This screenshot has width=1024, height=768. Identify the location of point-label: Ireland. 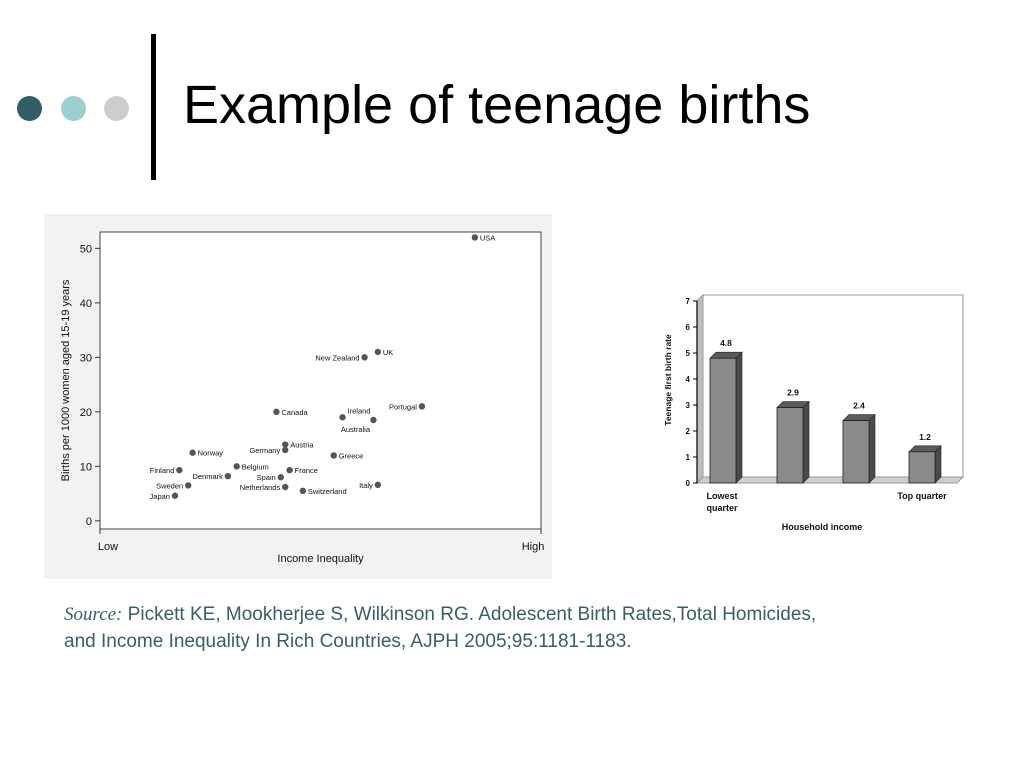
(359, 410).